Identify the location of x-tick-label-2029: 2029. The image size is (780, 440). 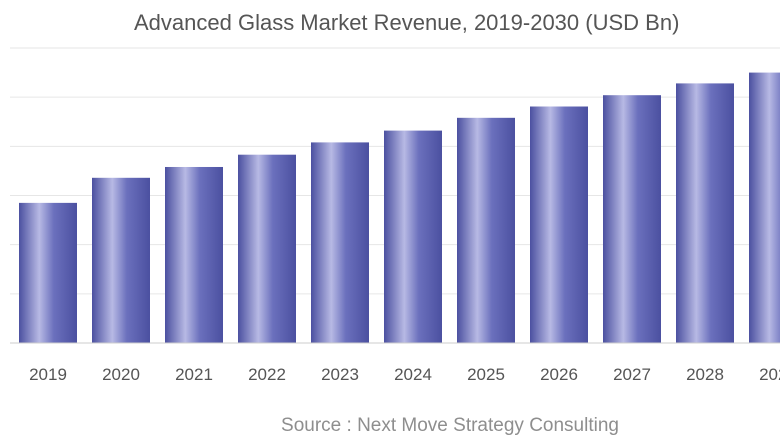
(769, 374).